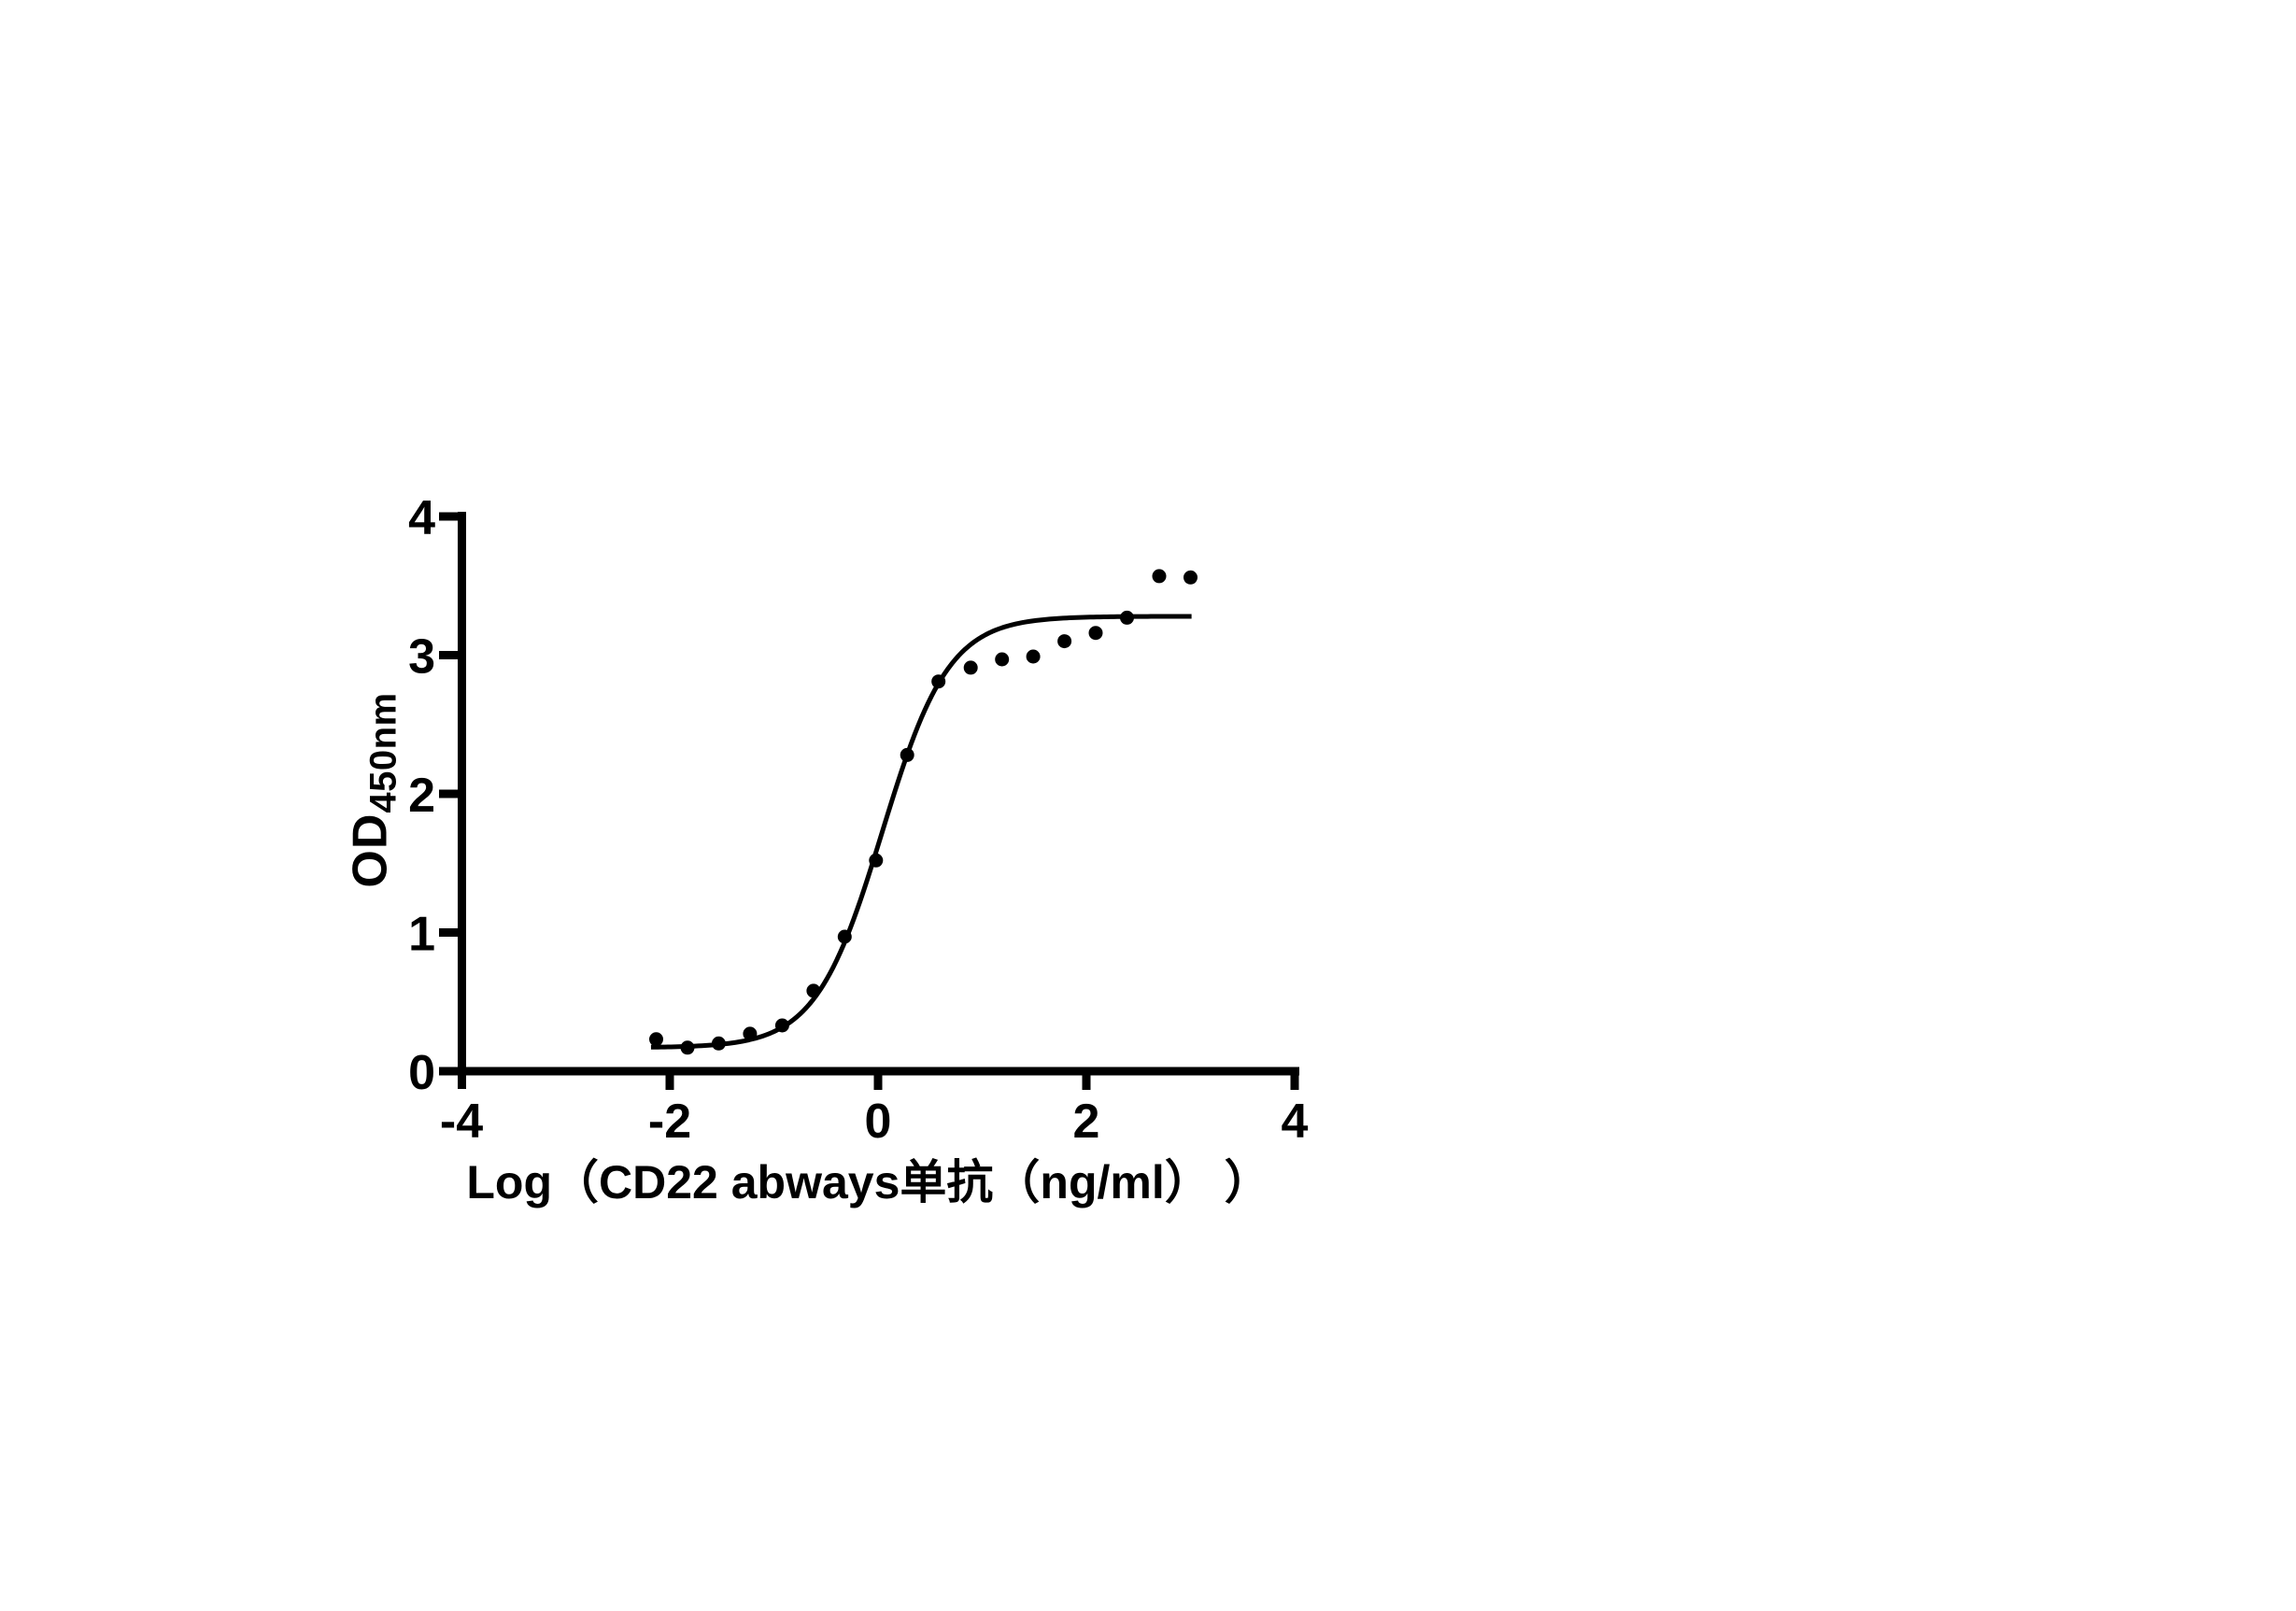  Describe the element at coordinates (422, 657) in the screenshot. I see `y-tick-label-3: 3` at that location.